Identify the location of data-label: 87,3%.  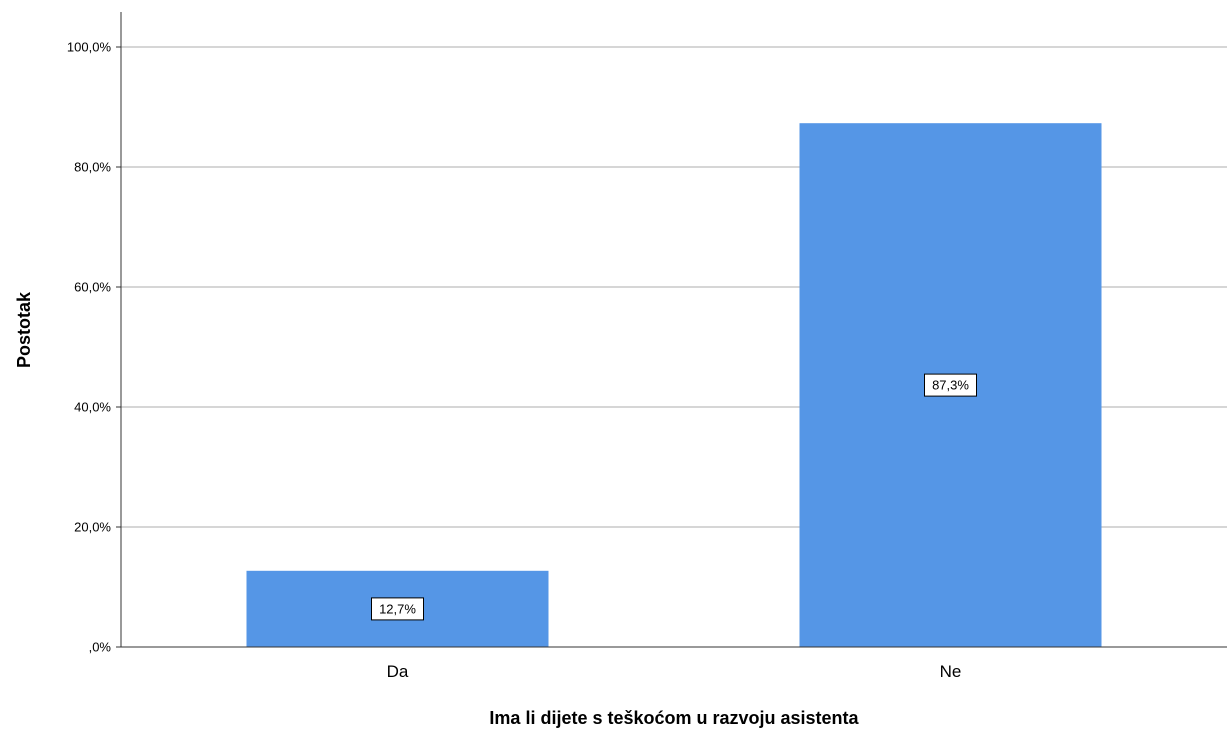
(950, 385).